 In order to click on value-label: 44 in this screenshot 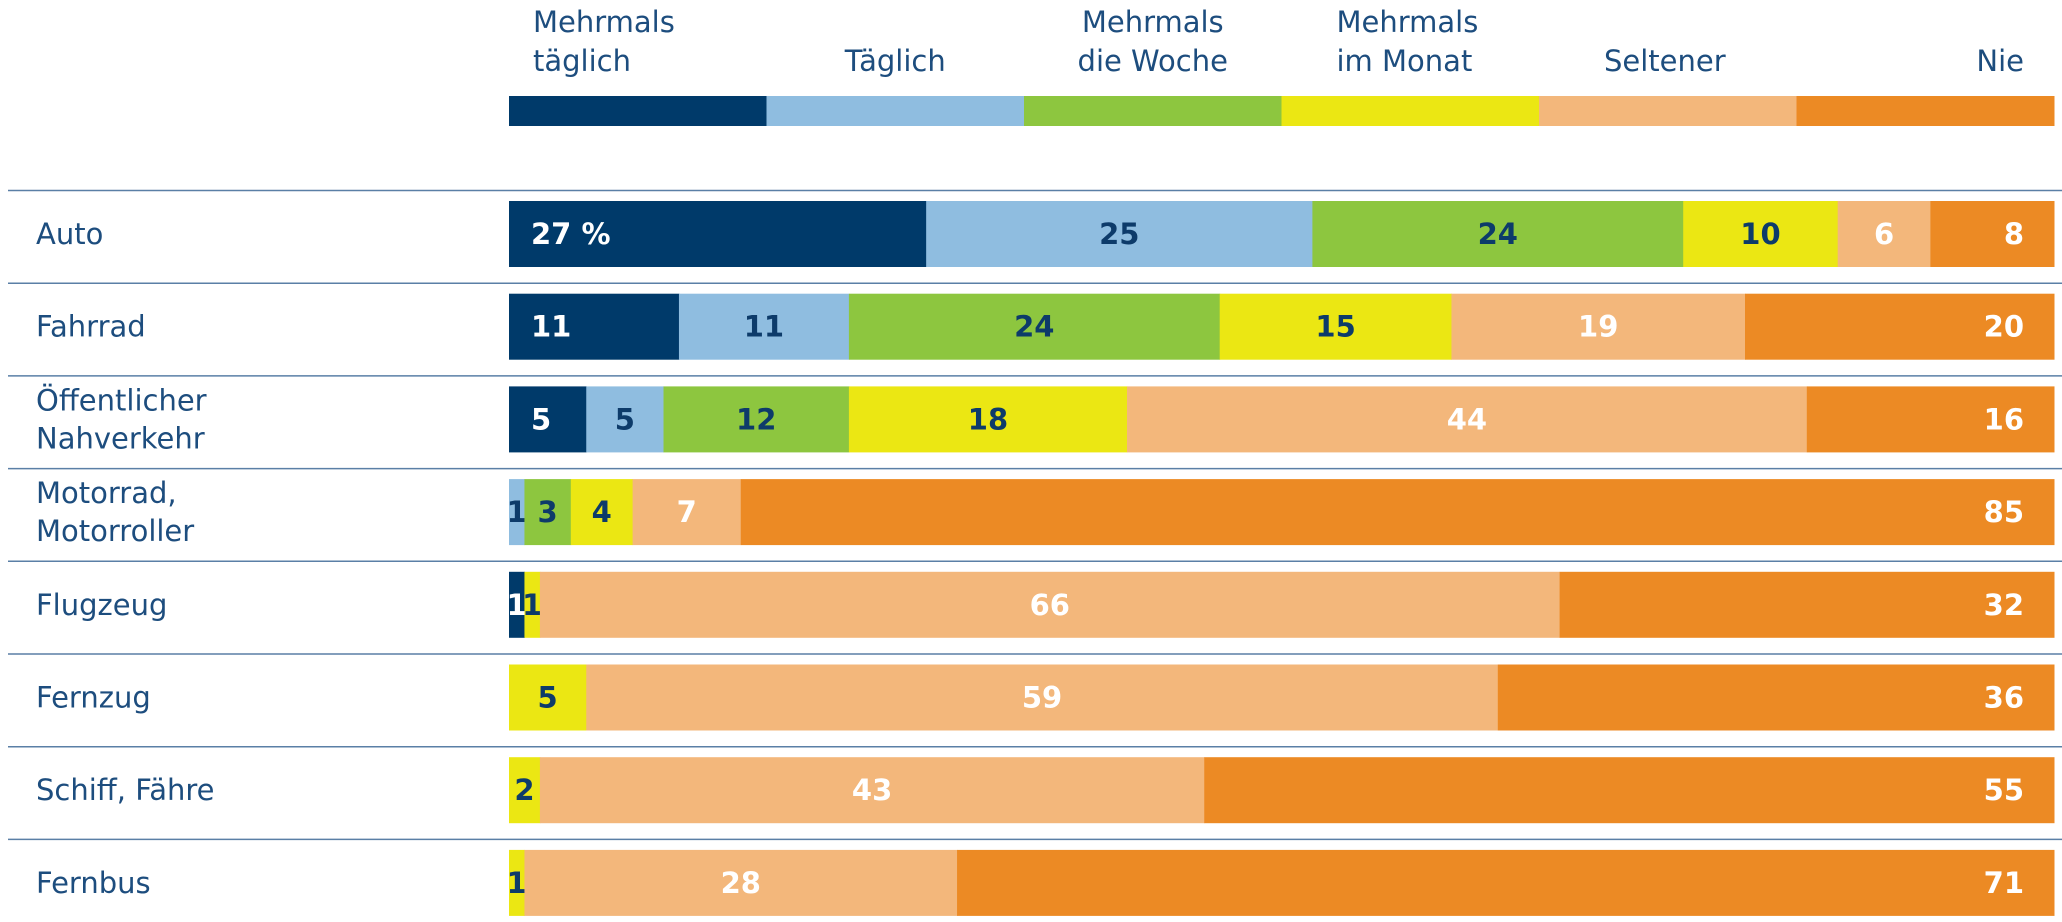, I will do `click(1467, 419)`.